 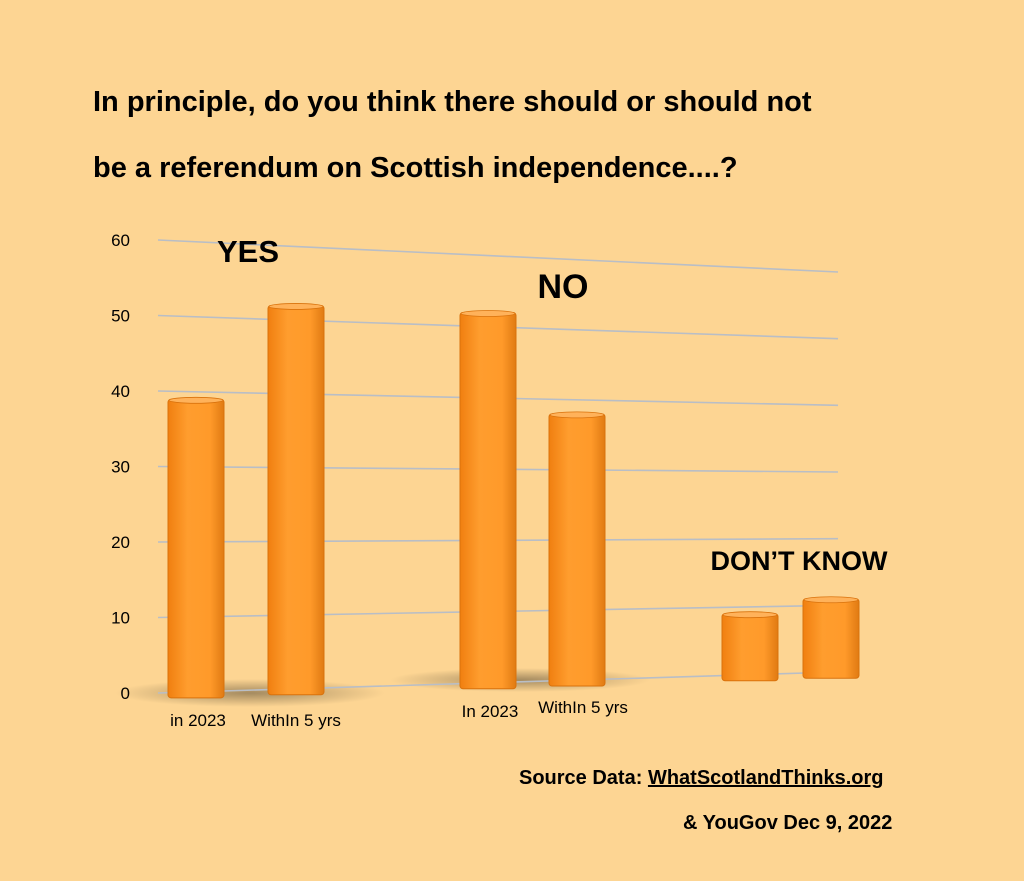 What do you see at coordinates (120, 316) in the screenshot?
I see `y-tick-50: 50` at bounding box center [120, 316].